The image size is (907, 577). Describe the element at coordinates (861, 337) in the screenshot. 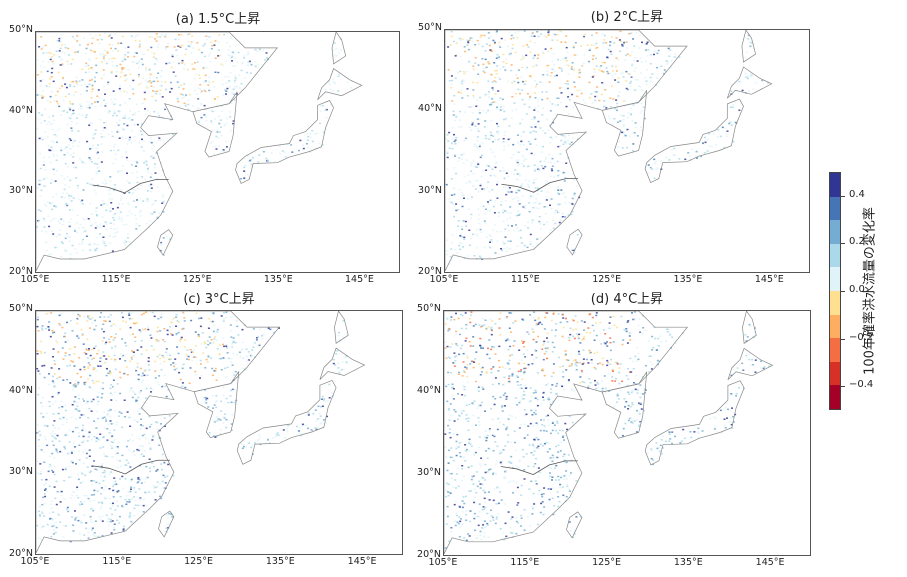

I see `colorbar-tick-label: −0.2` at that location.